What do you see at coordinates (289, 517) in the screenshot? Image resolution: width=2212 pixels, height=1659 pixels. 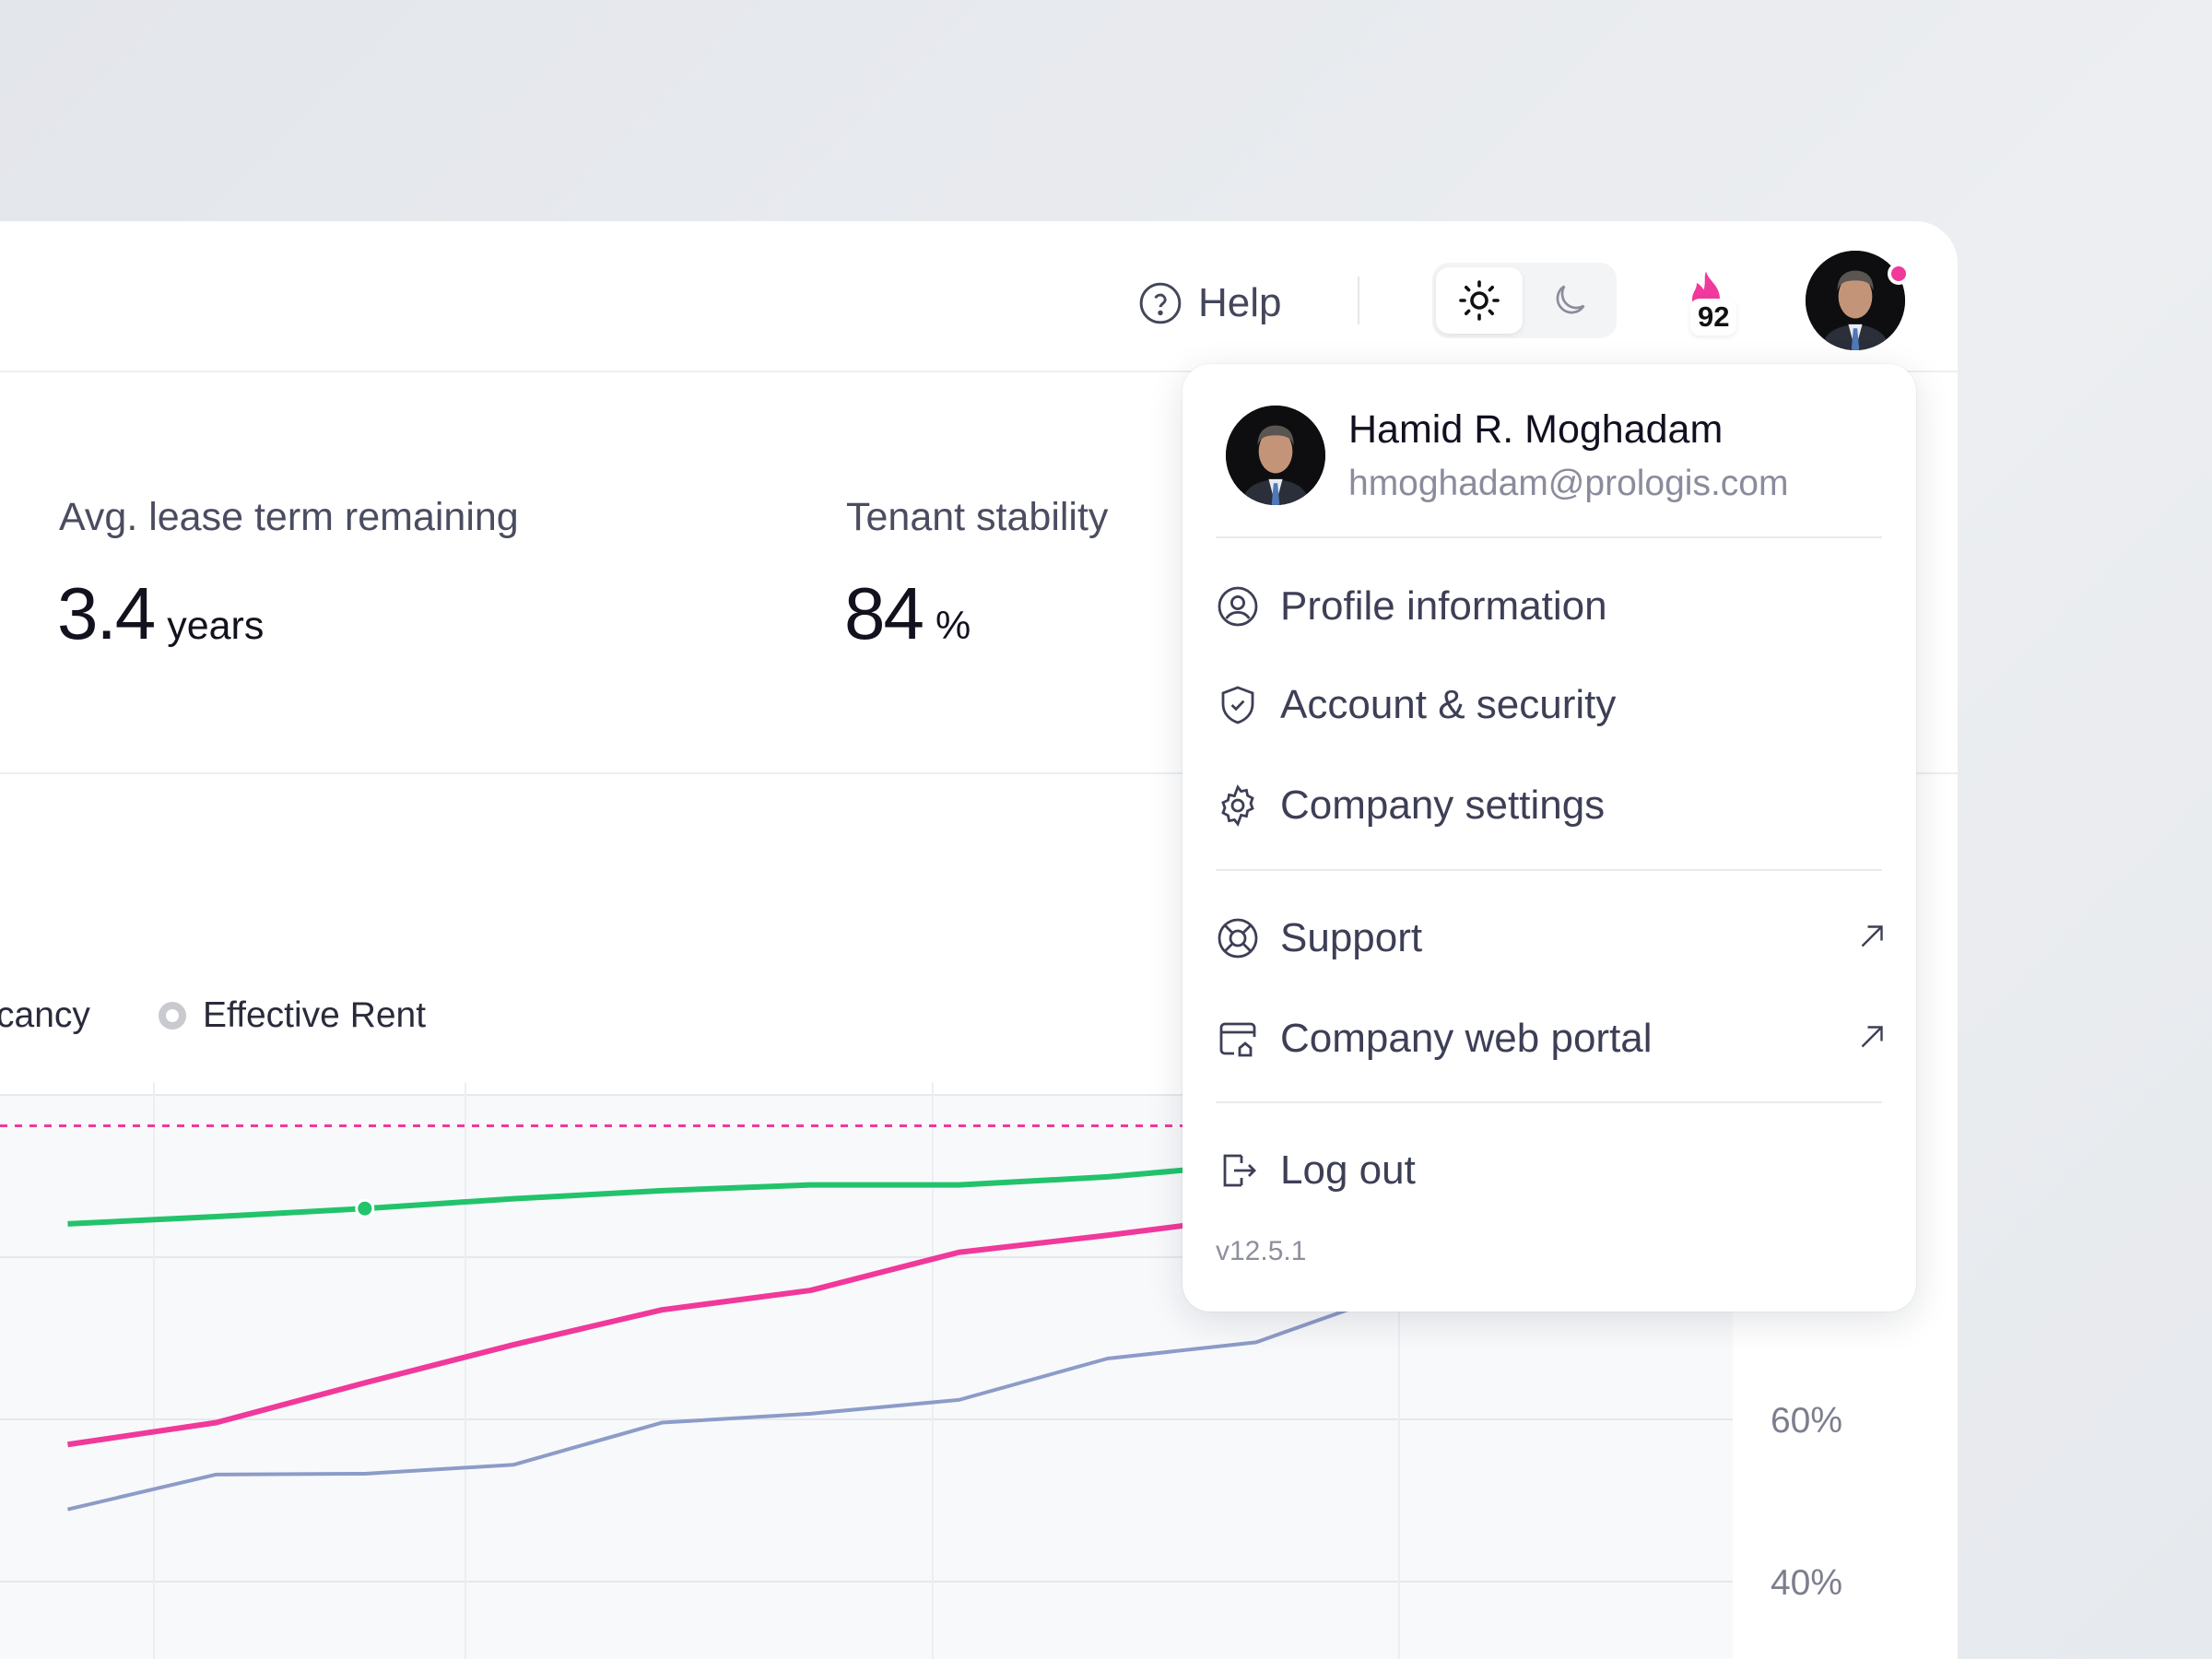 I see `stat-label: Avg. lease term remaining` at bounding box center [289, 517].